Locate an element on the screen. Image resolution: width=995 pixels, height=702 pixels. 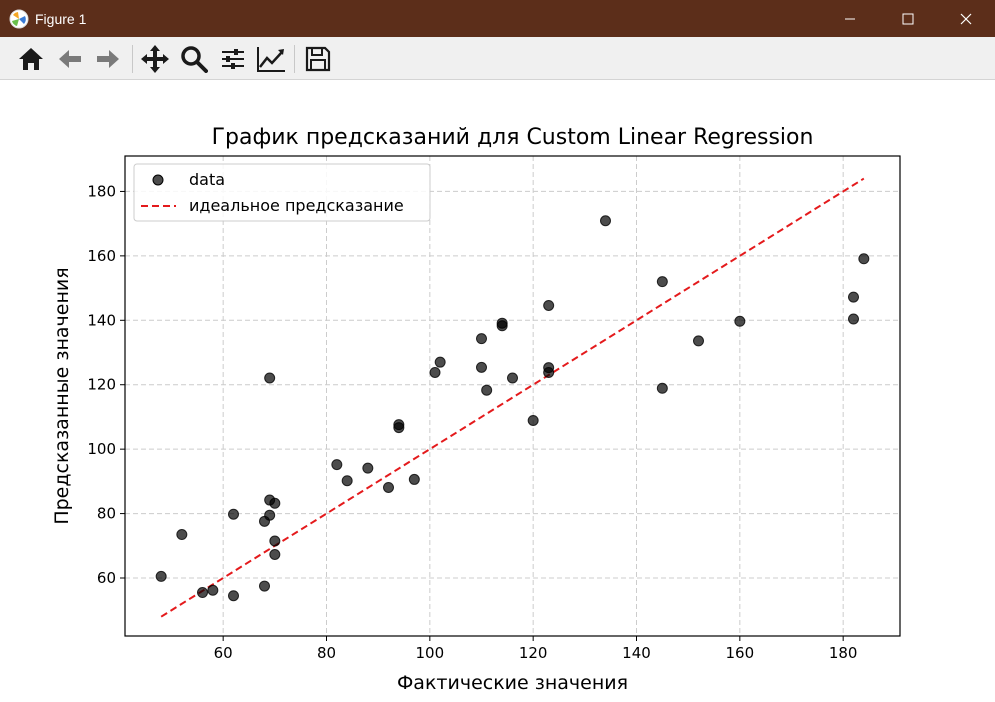
home-icon is located at coordinates (31, 59).